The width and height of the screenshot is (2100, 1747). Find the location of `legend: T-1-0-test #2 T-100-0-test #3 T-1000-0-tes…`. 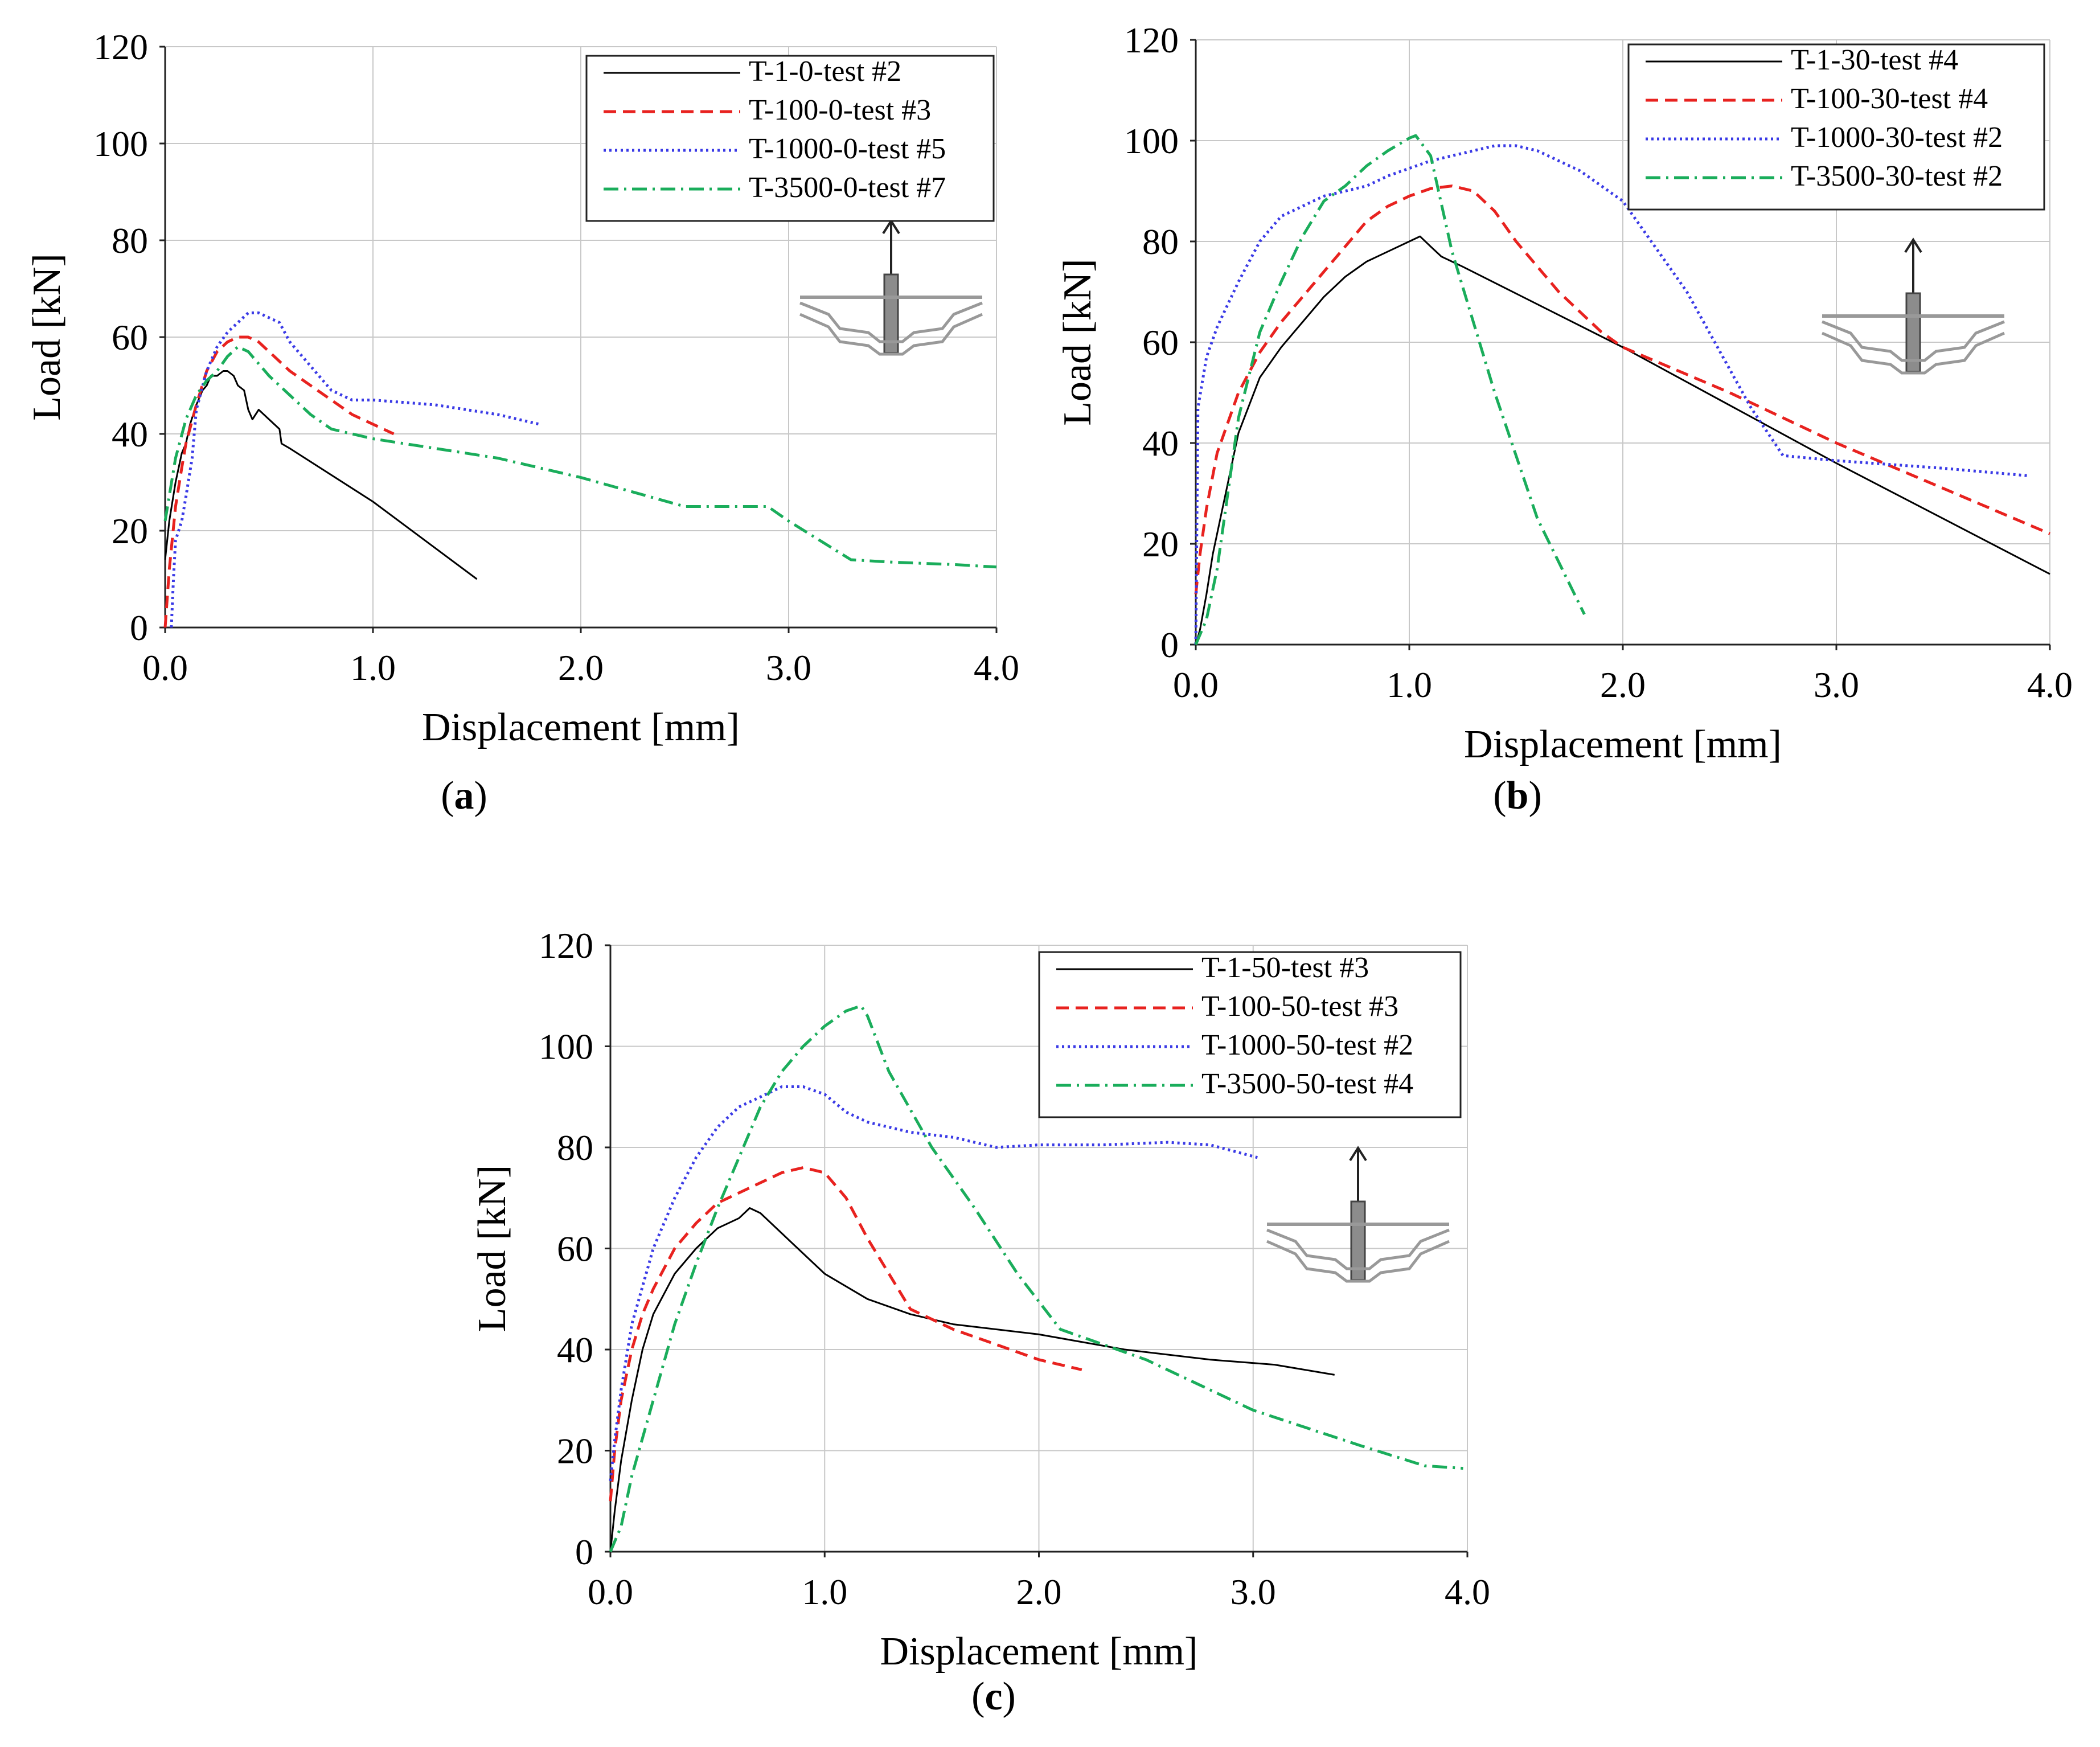

legend: T-1-0-test #2 T-100-0-test #3 T-1000-0-tes… is located at coordinates (790, 138).